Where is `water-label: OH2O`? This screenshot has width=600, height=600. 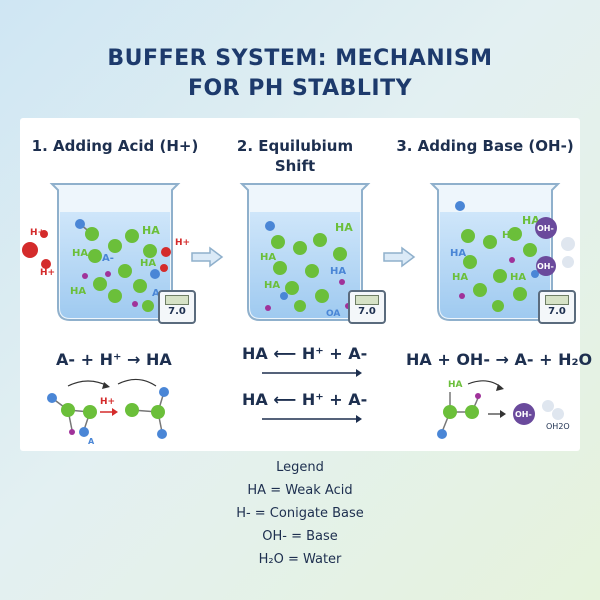 water-label: OH2O is located at coordinates (558, 426).